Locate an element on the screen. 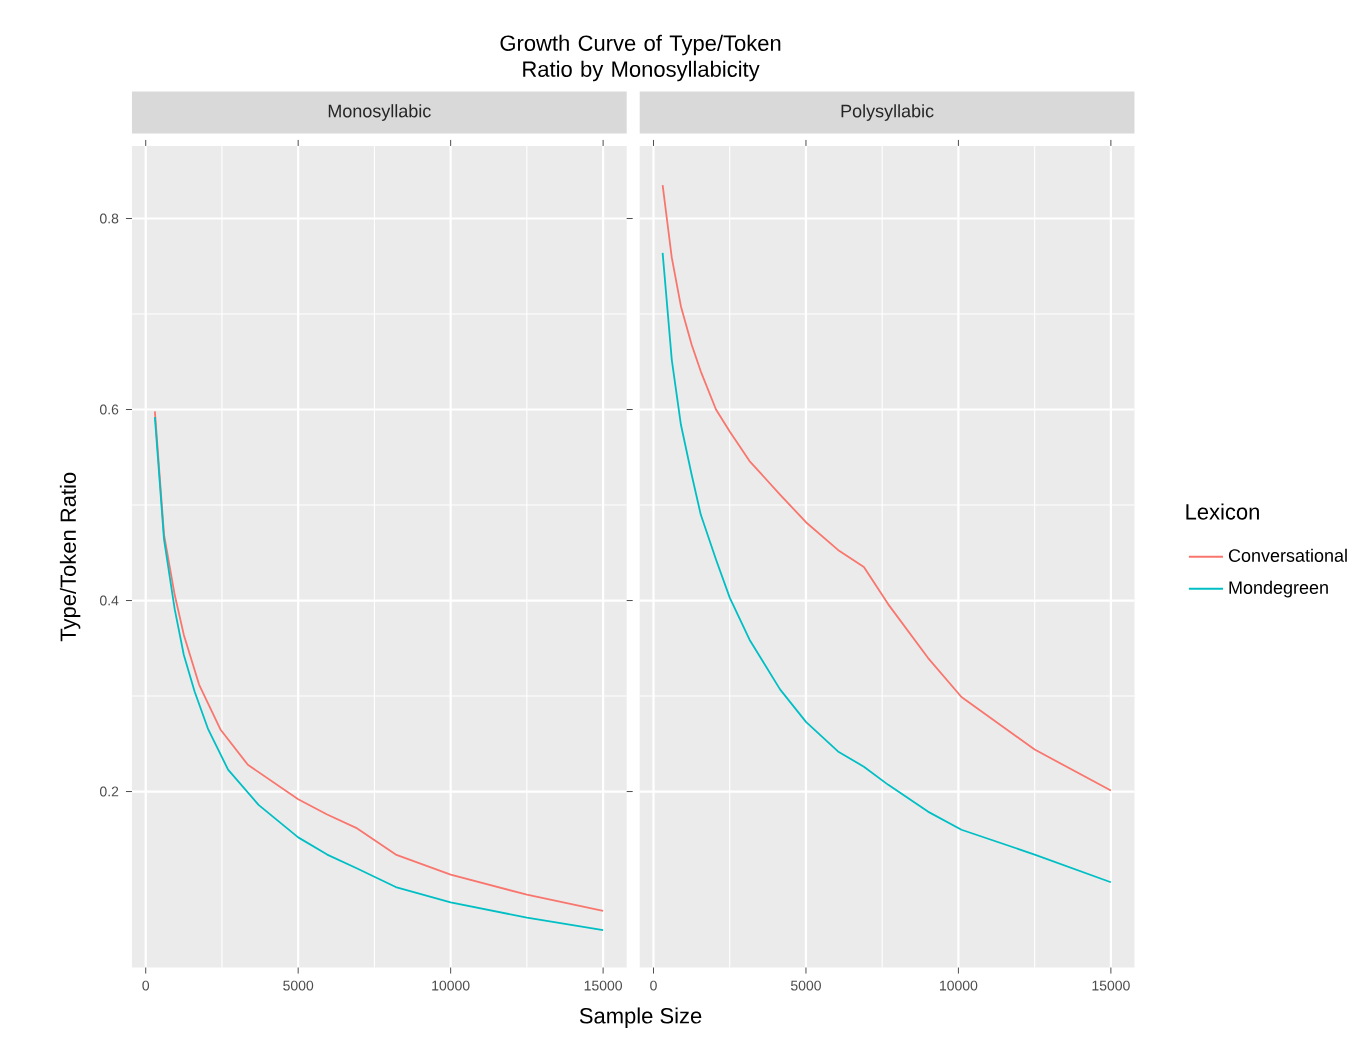  y-axis-title: Type/Token Ratio is located at coordinates (70, 557).